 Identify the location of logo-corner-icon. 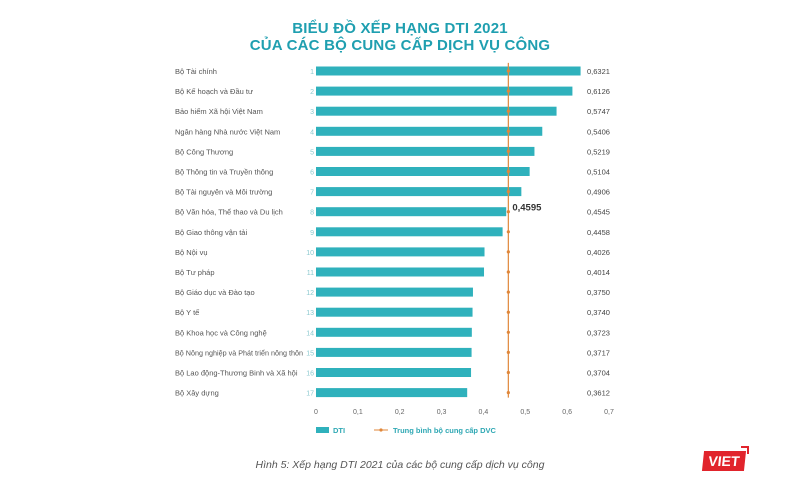
(745, 450).